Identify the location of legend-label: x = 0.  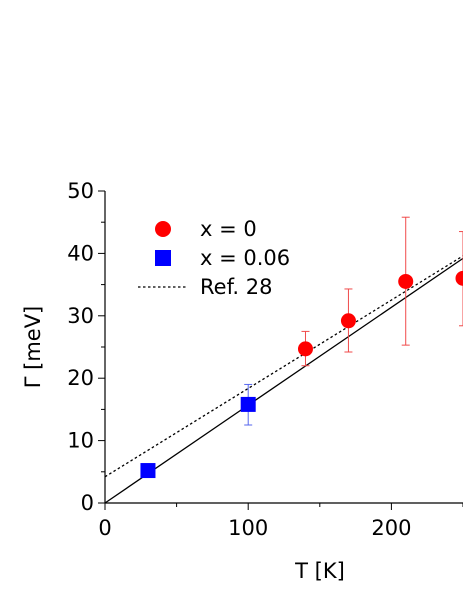
(228, 229).